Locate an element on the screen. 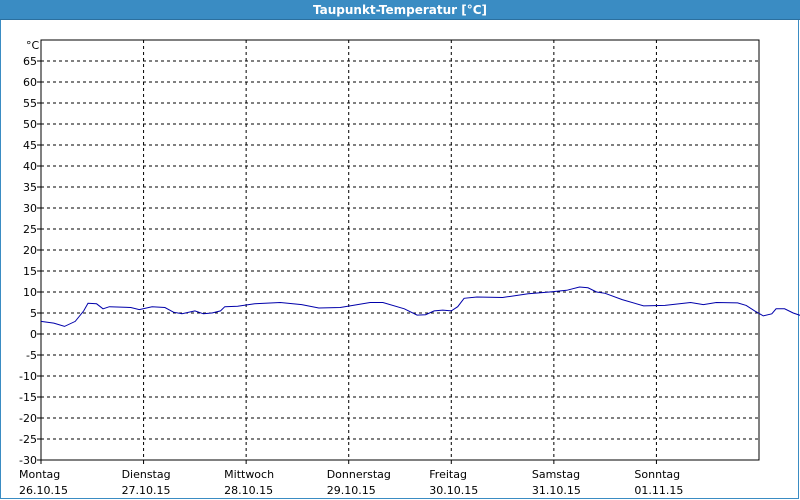 The height and width of the screenshot is (500, 800). y-tick-label: -20 is located at coordinates (28, 418).